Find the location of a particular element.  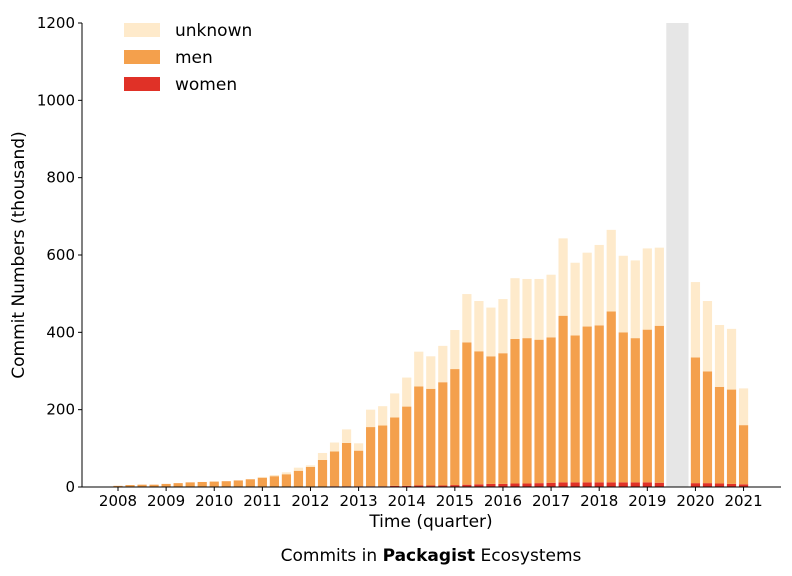

x-tick-label-2008: 2008 is located at coordinates (118, 501).